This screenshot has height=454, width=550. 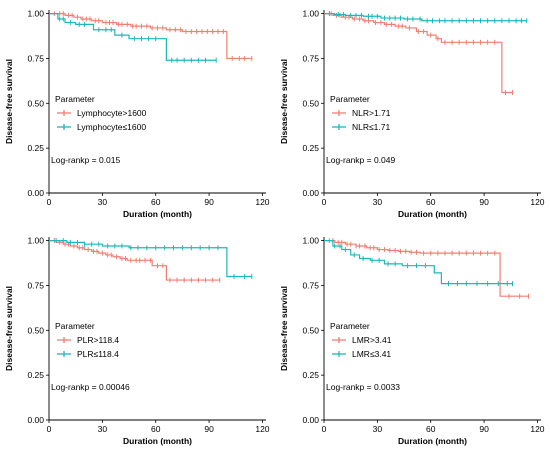 What do you see at coordinates (361, 160) in the screenshot?
I see `logrank-annotation: Log-rankp = 0.049` at bounding box center [361, 160].